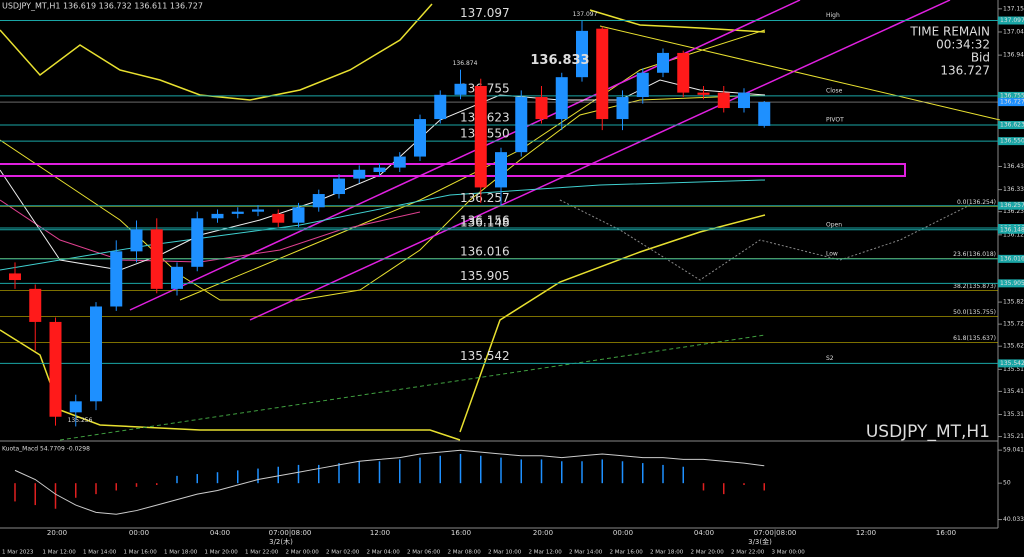 The height and width of the screenshot is (557, 1024). Describe the element at coordinates (974, 338) in the screenshot. I see `fib-label: 61.8(135.637)` at that location.